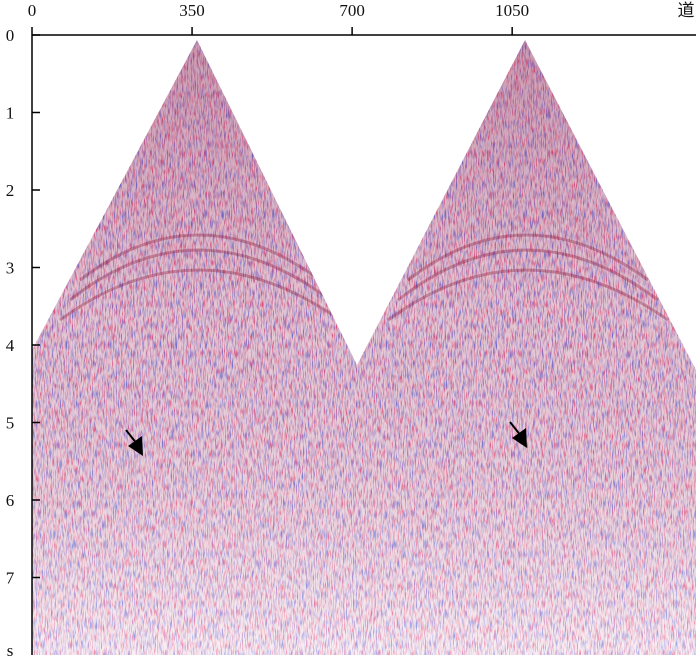  What do you see at coordinates (10, 113) in the screenshot?
I see `y-tick-label: 1` at bounding box center [10, 113].